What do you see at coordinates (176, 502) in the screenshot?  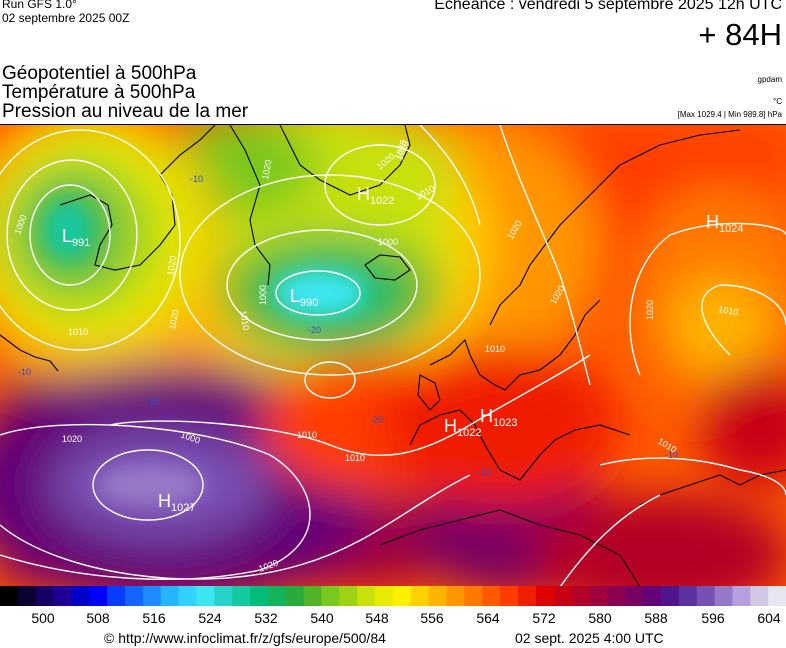 I see `pressure-center: H1027` at bounding box center [176, 502].